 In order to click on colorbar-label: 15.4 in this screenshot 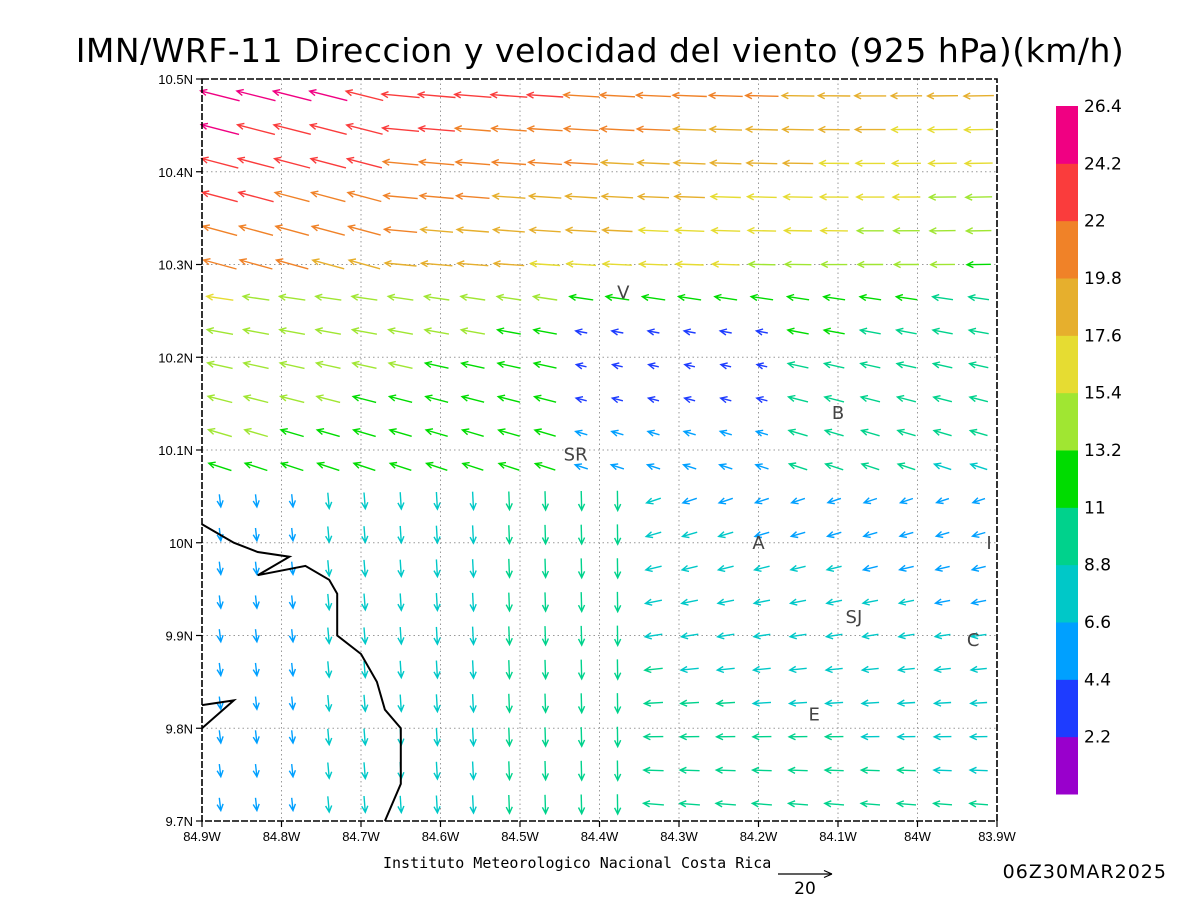, I will do `click(1103, 394)`.